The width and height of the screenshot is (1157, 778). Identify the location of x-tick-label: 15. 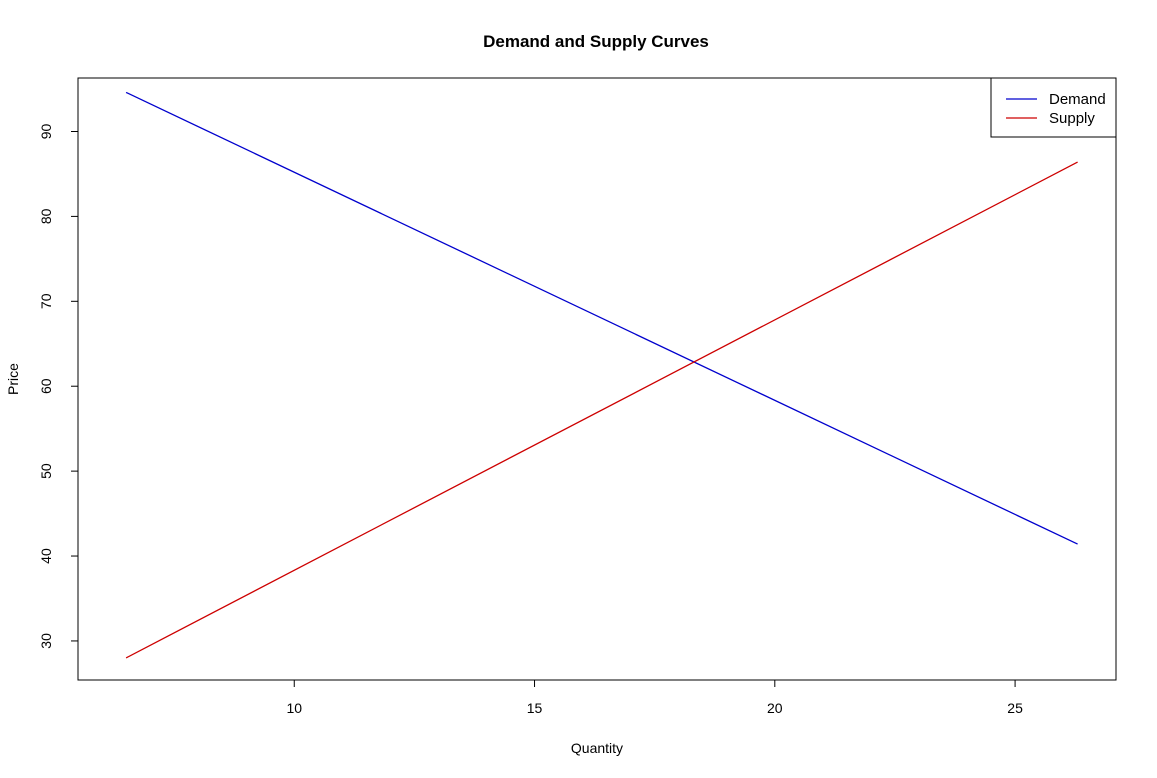
(535, 708).